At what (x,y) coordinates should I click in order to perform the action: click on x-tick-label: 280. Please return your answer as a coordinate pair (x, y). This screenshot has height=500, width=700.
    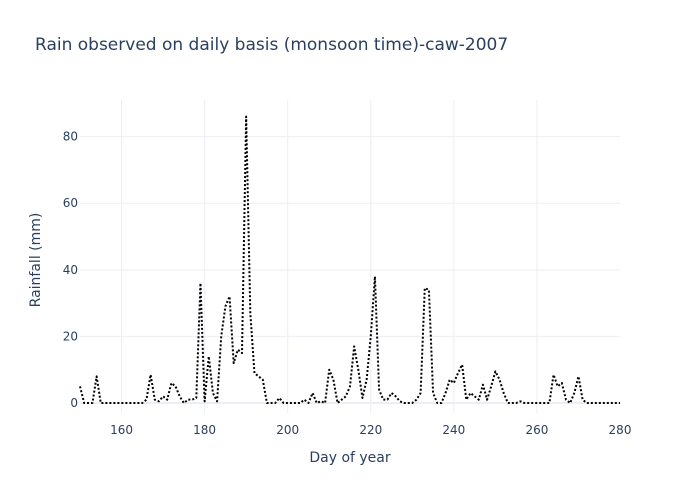
    Looking at the image, I should click on (620, 430).